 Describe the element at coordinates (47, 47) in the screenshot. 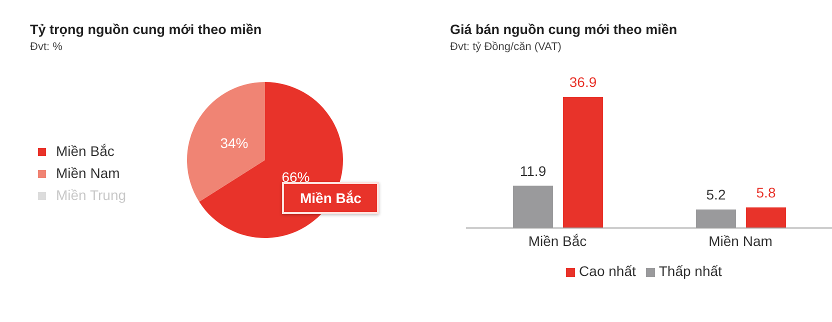

I see `chart-subtitle: Đvt: %` at that location.